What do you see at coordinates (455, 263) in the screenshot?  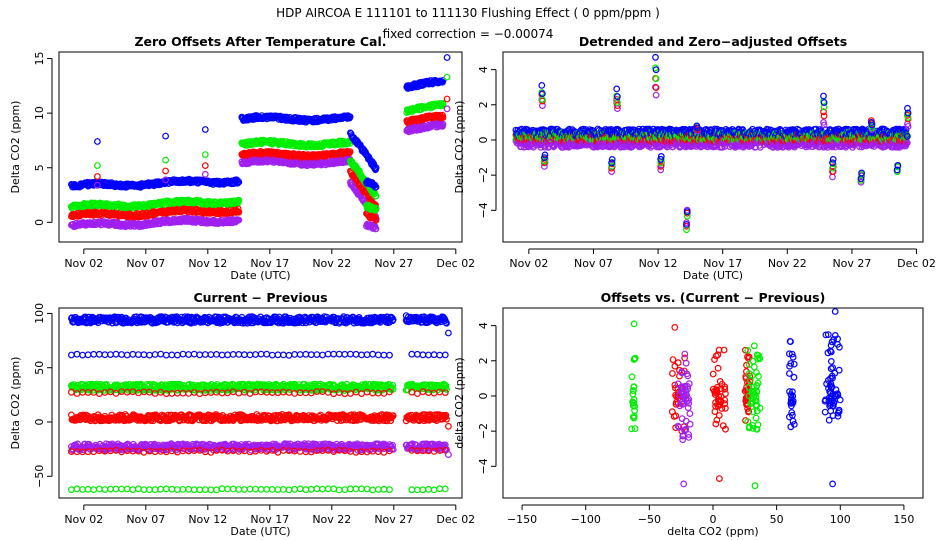 I see `x-tick-label: Dec 02` at bounding box center [455, 263].